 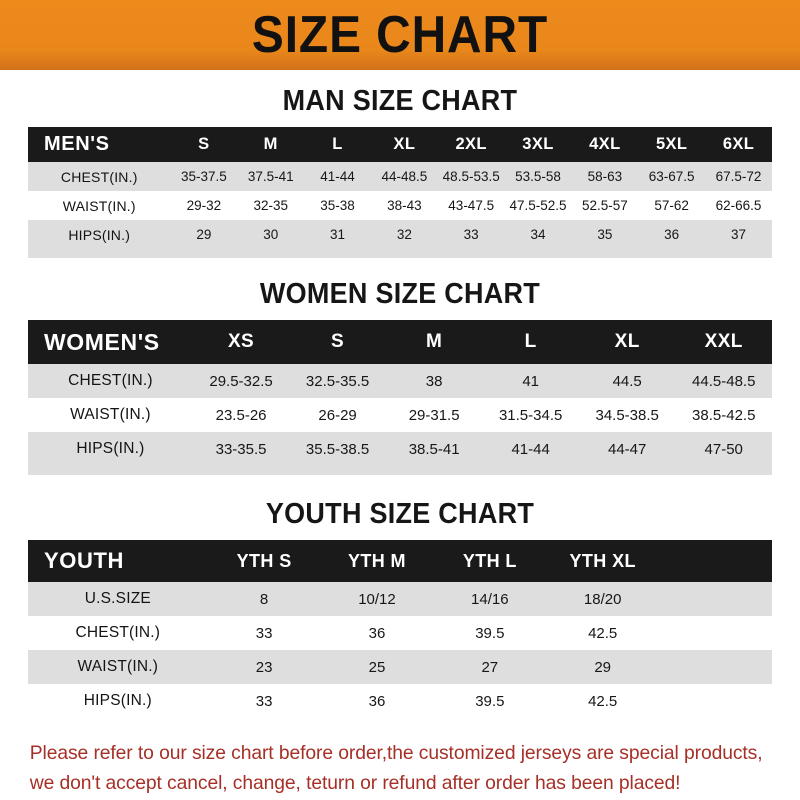 What do you see at coordinates (400, 633) in the screenshot?
I see `table-row: CHEST(IN.) 33 36 39.5 42.5` at bounding box center [400, 633].